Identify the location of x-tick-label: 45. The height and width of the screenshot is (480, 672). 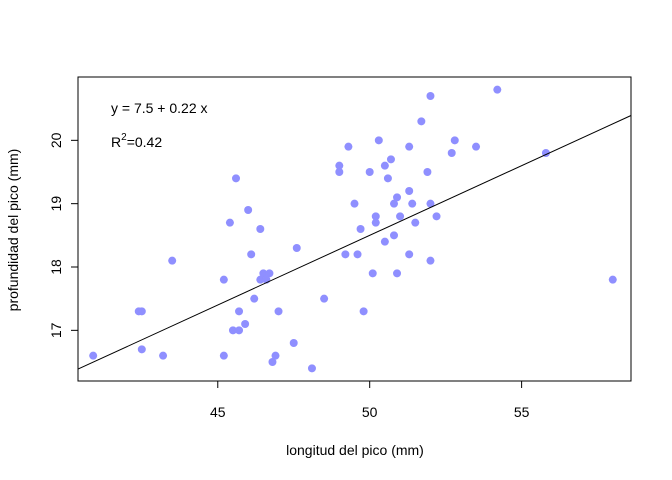
(218, 412).